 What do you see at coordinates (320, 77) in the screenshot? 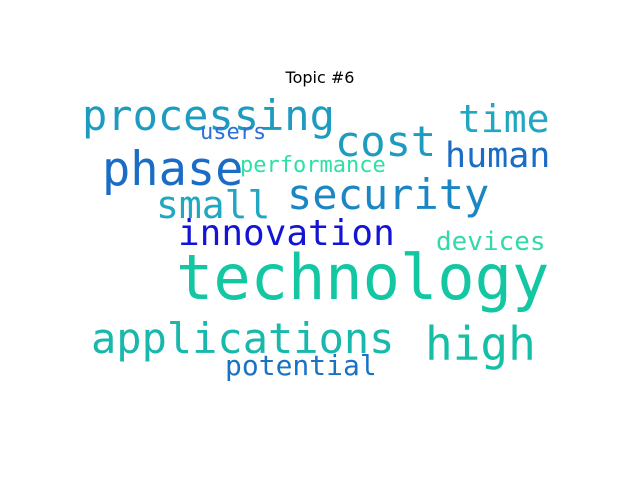
I see `figure-title: Topic #6` at bounding box center [320, 77].